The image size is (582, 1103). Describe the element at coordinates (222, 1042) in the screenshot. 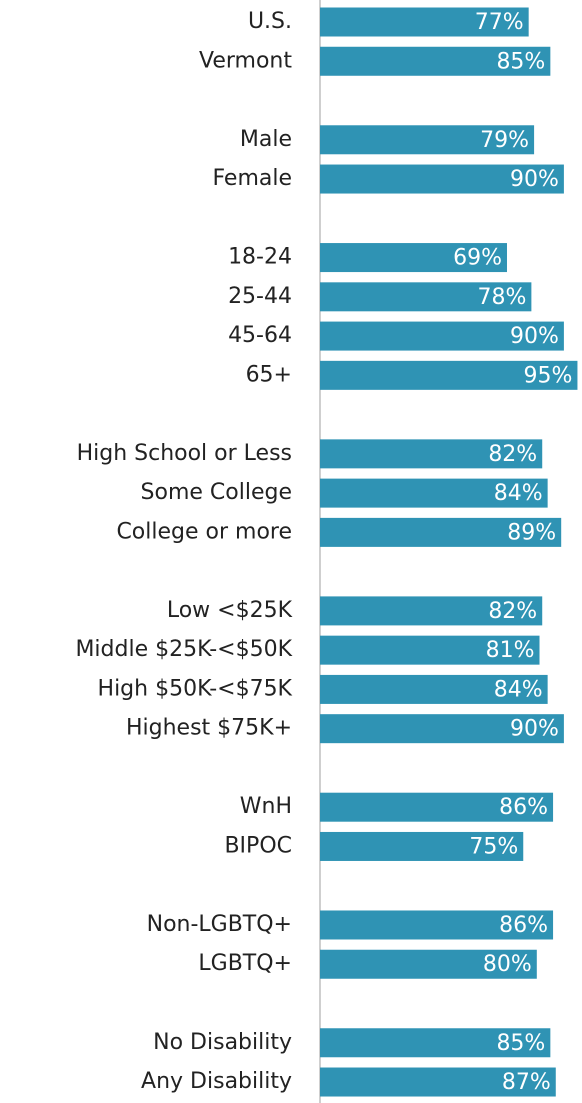

I see `category-label: No Disability` at that location.